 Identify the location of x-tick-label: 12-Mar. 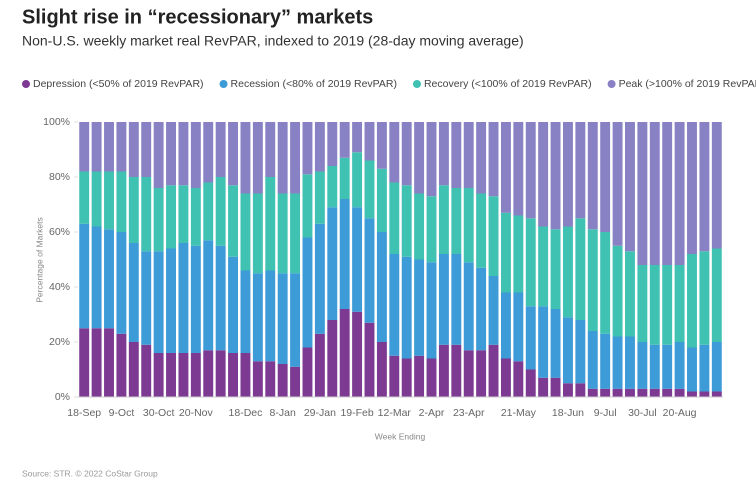
(395, 413).